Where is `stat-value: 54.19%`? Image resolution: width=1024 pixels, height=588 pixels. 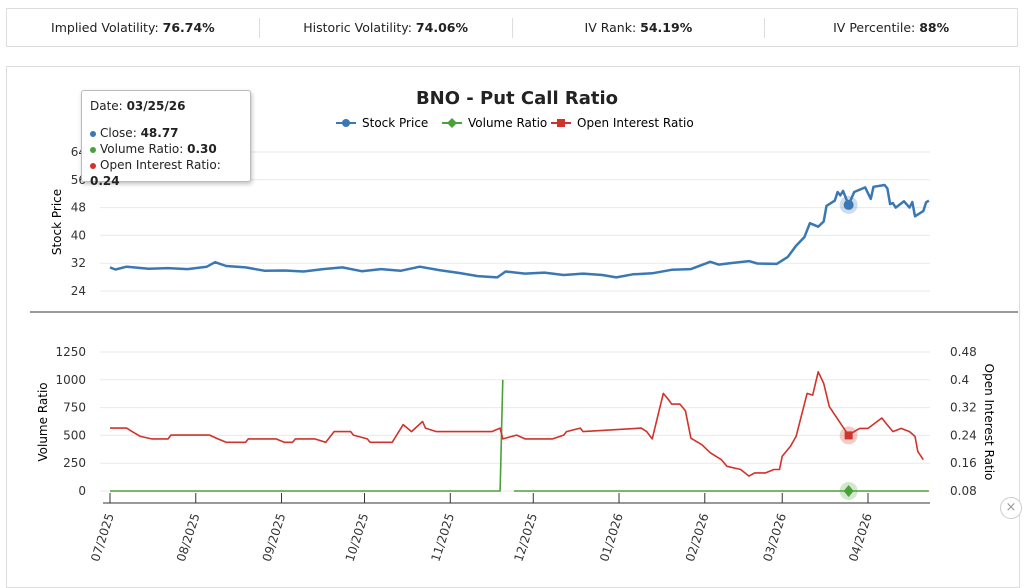 stat-value: 54.19% is located at coordinates (666, 27).